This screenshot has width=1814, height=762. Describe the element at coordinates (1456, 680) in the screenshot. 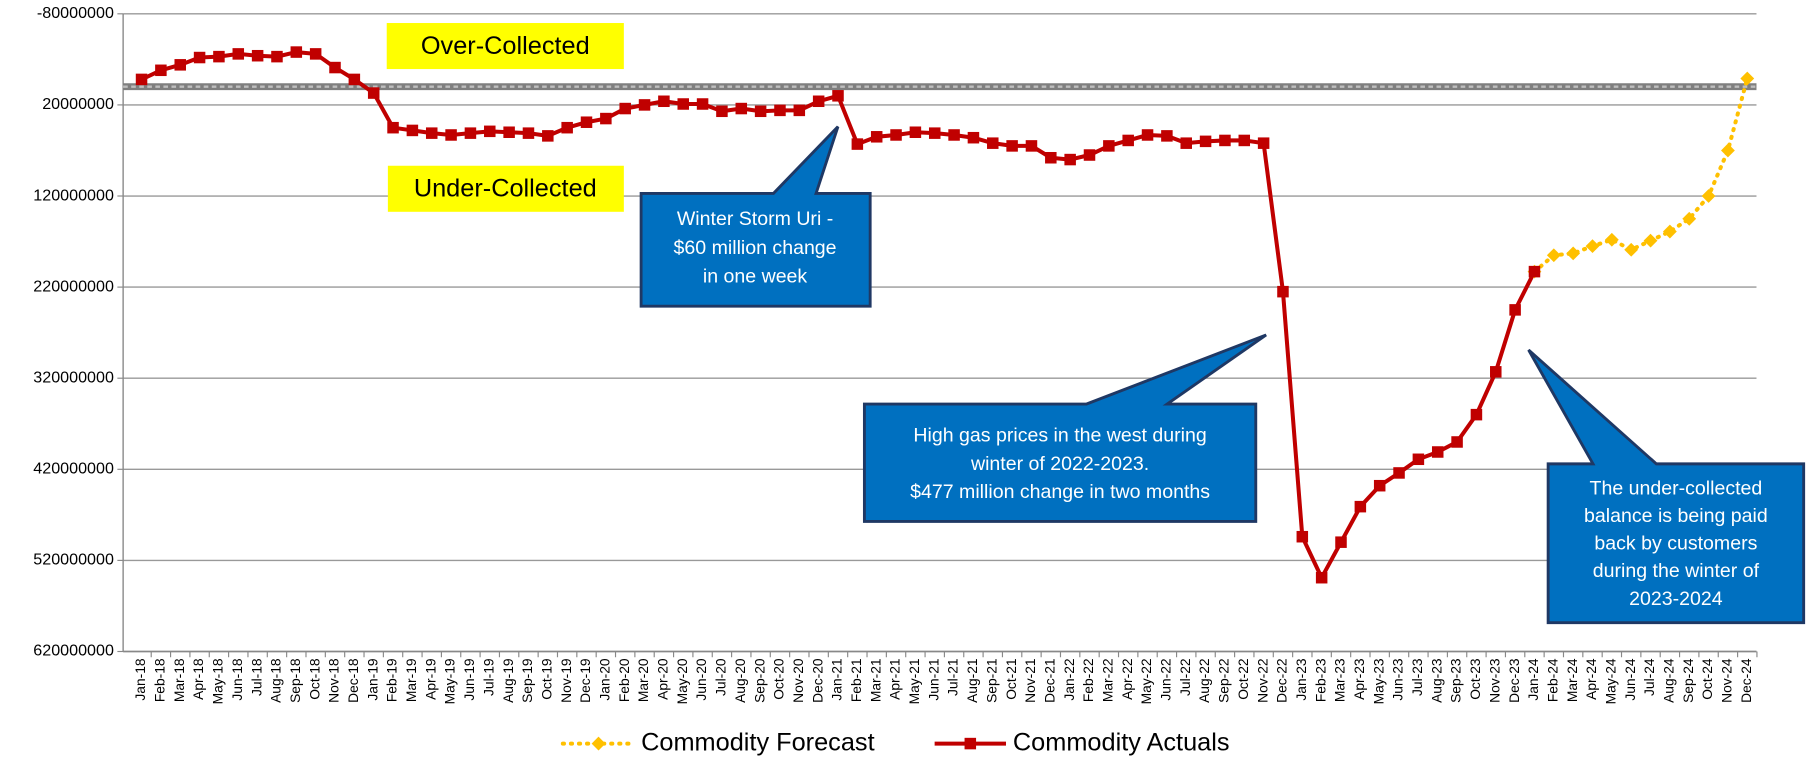

I see `x-tick-label: Sep-23` at that location.